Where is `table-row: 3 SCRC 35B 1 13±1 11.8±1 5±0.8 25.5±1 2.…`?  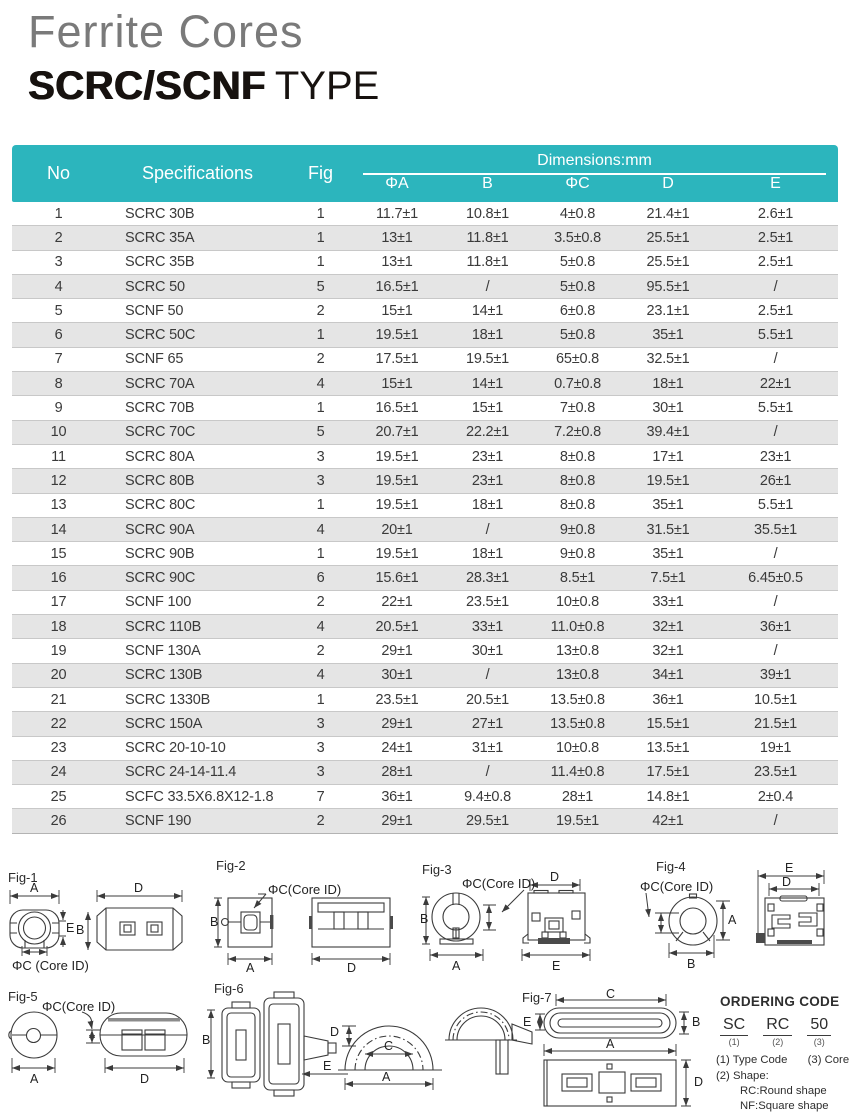 table-row: 3 SCRC 35B 1 13±1 11.8±1 5±0.8 25.5±1 2.… is located at coordinates (425, 262).